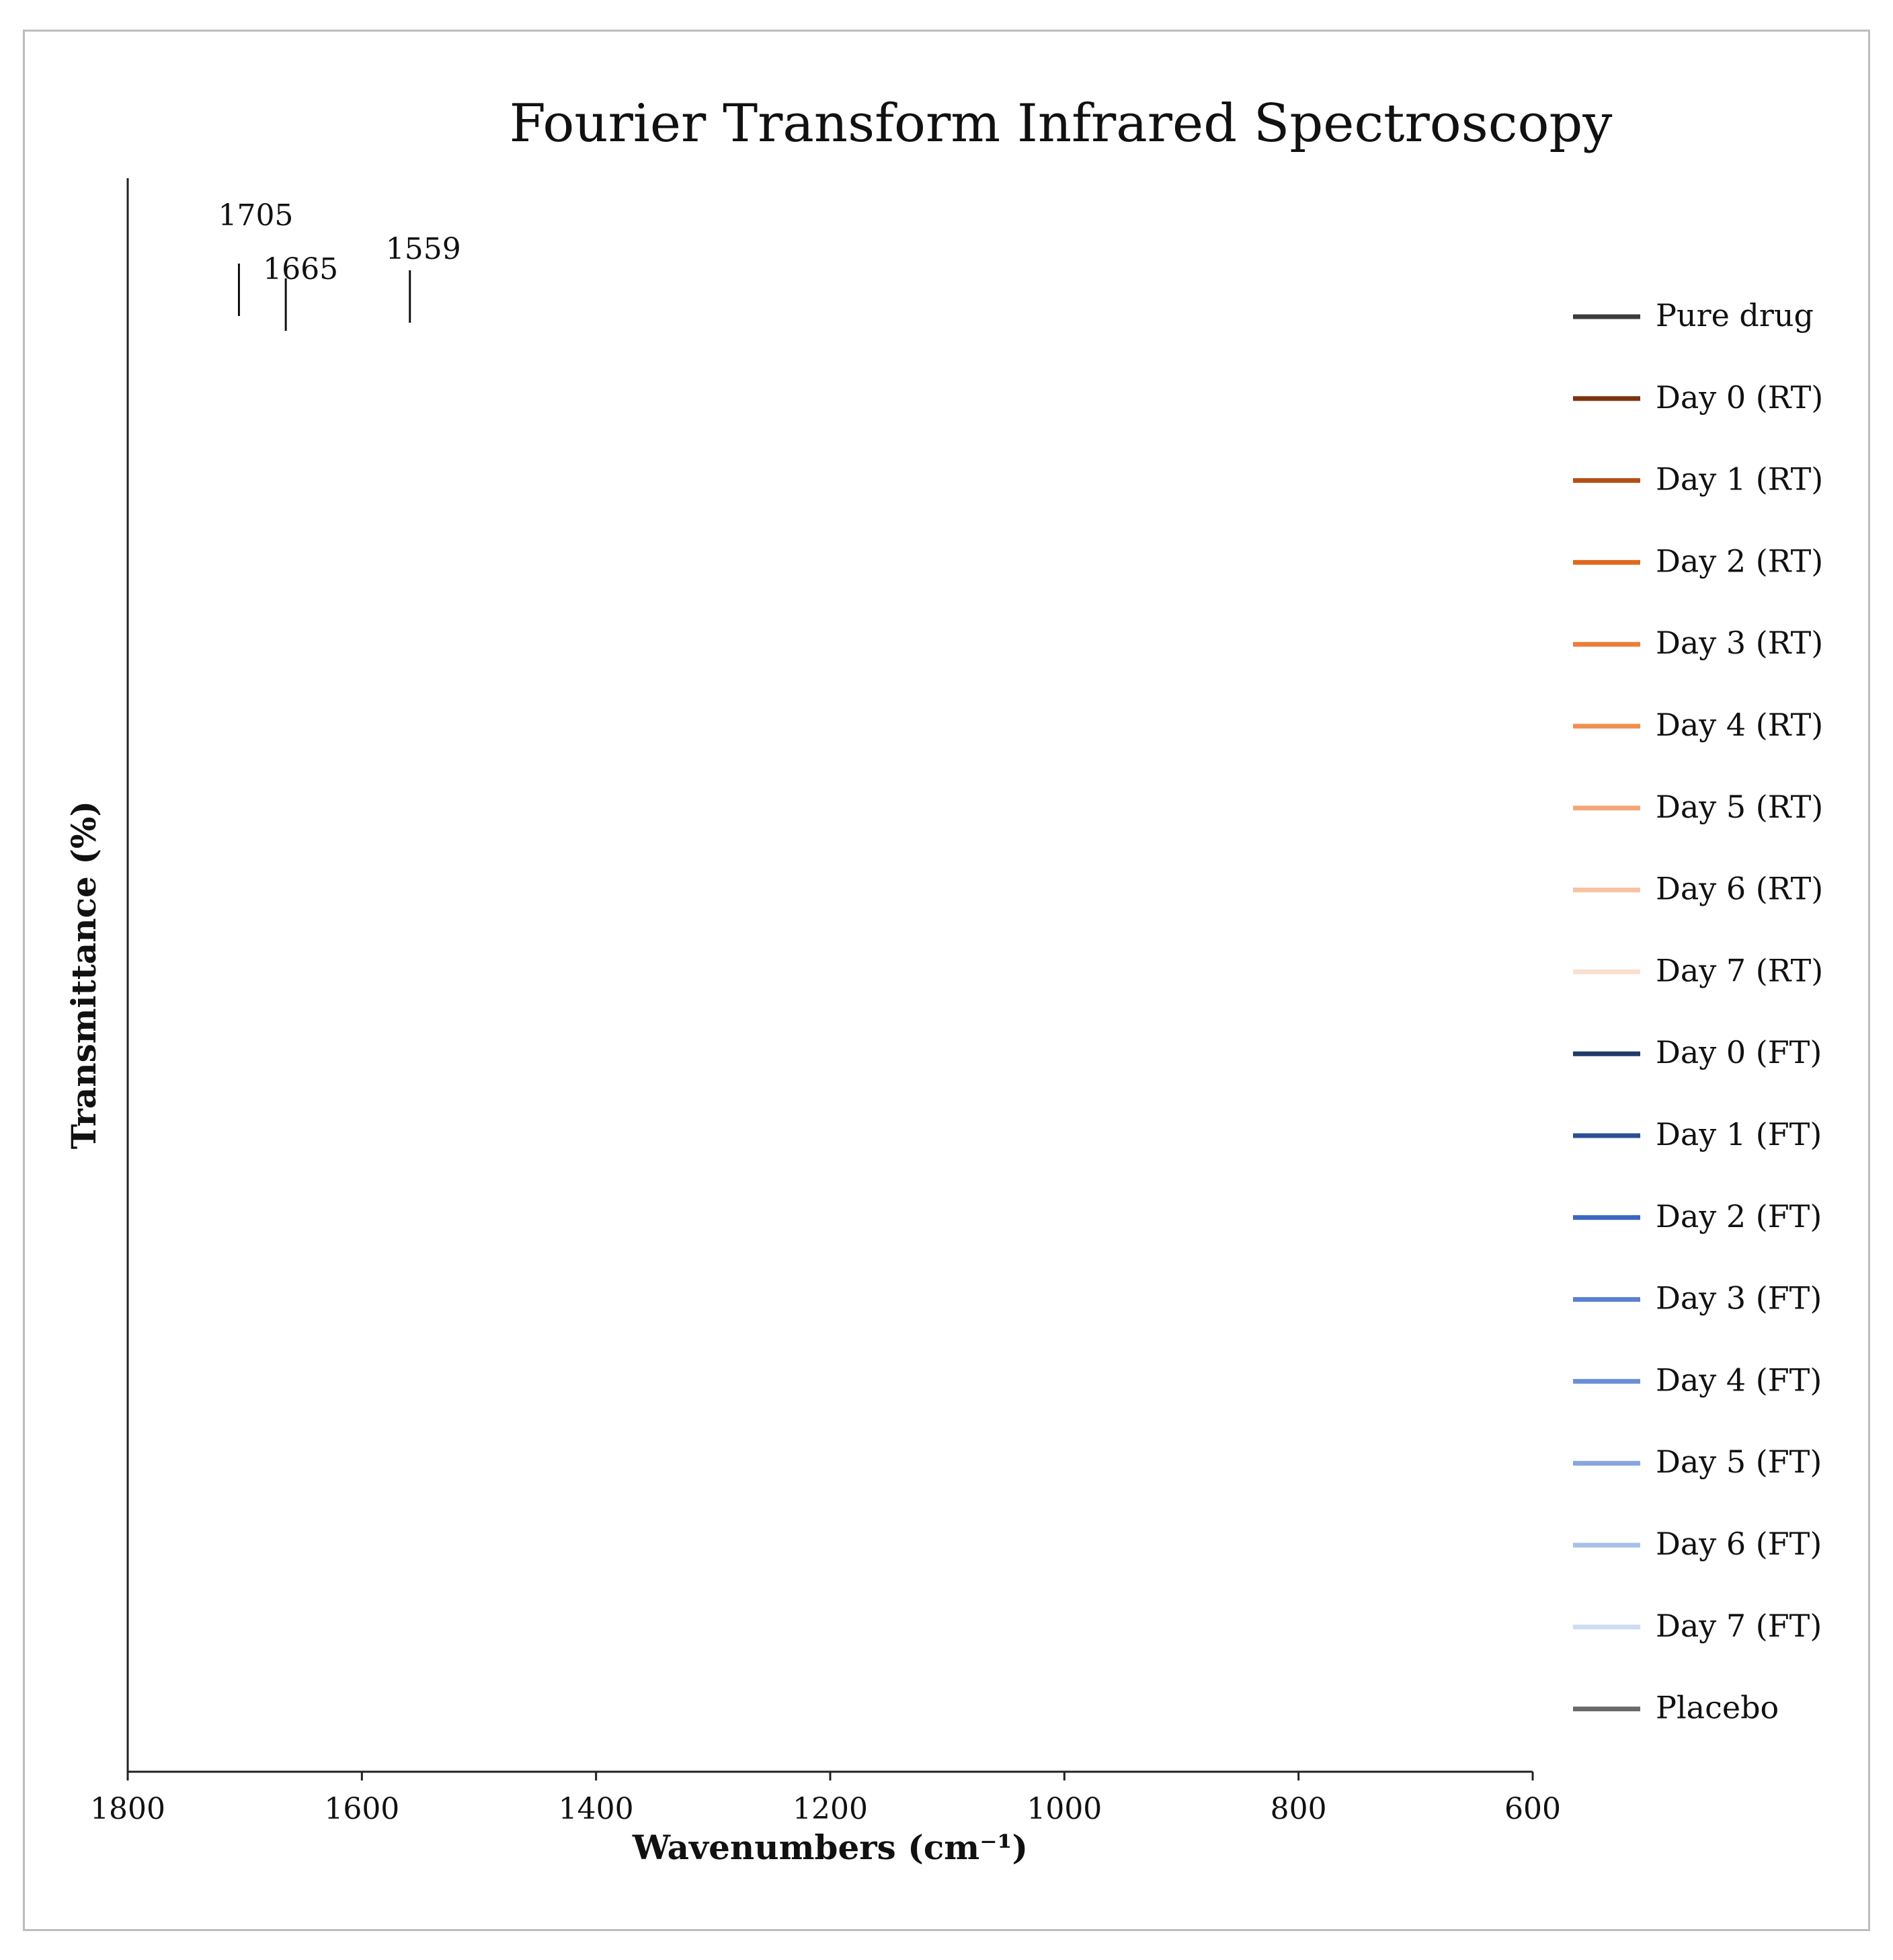  I want to click on legend-label: Day 5 (RT), so click(1740, 807).